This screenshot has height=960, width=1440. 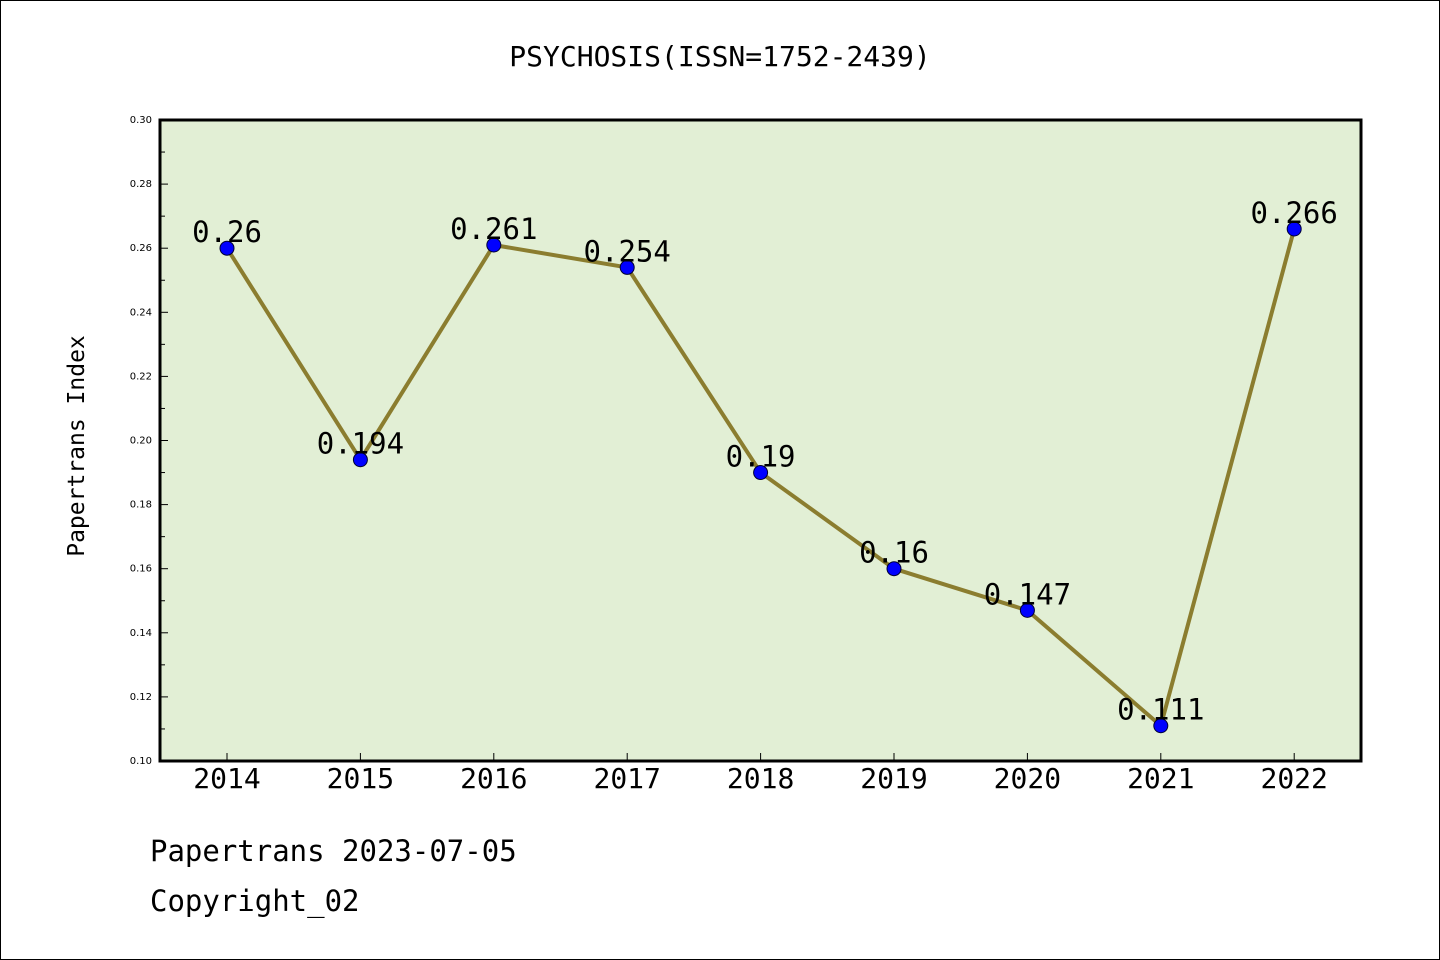 I want to click on x-tick-label: 2014, so click(x=226, y=778).